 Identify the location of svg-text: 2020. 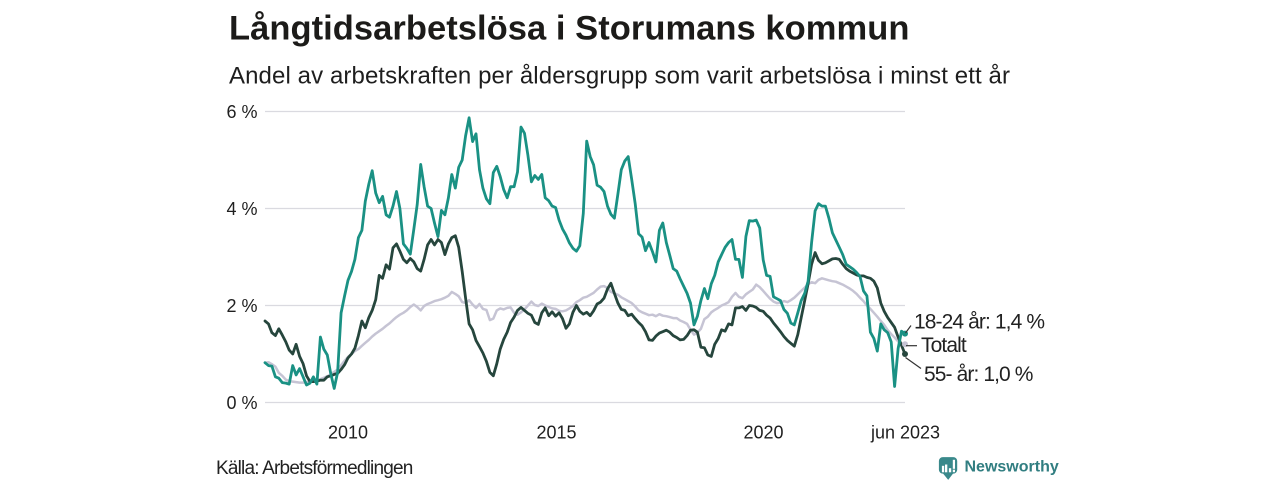
(763, 433).